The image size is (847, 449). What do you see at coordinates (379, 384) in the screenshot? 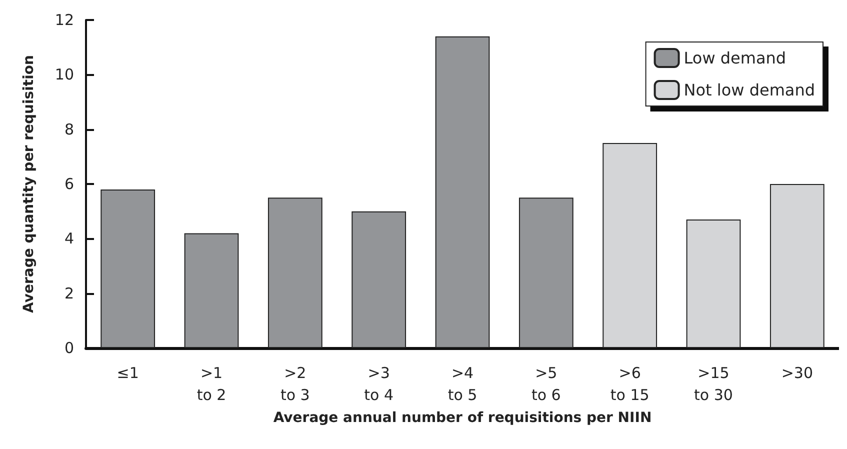
I see `x-tick-label: >3 to 4` at bounding box center [379, 384].